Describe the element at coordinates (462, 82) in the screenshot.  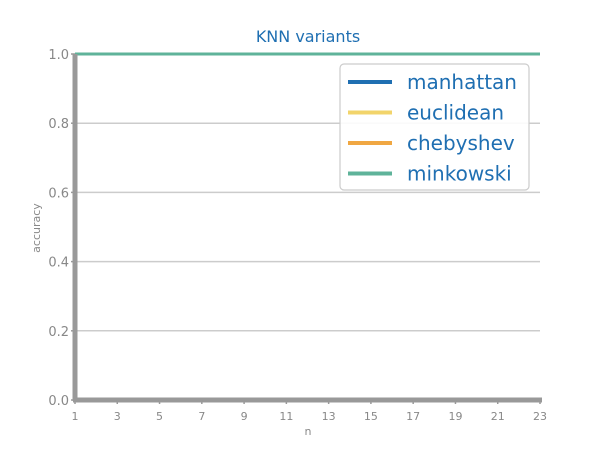
I see `legend-label: manhattan` at that location.